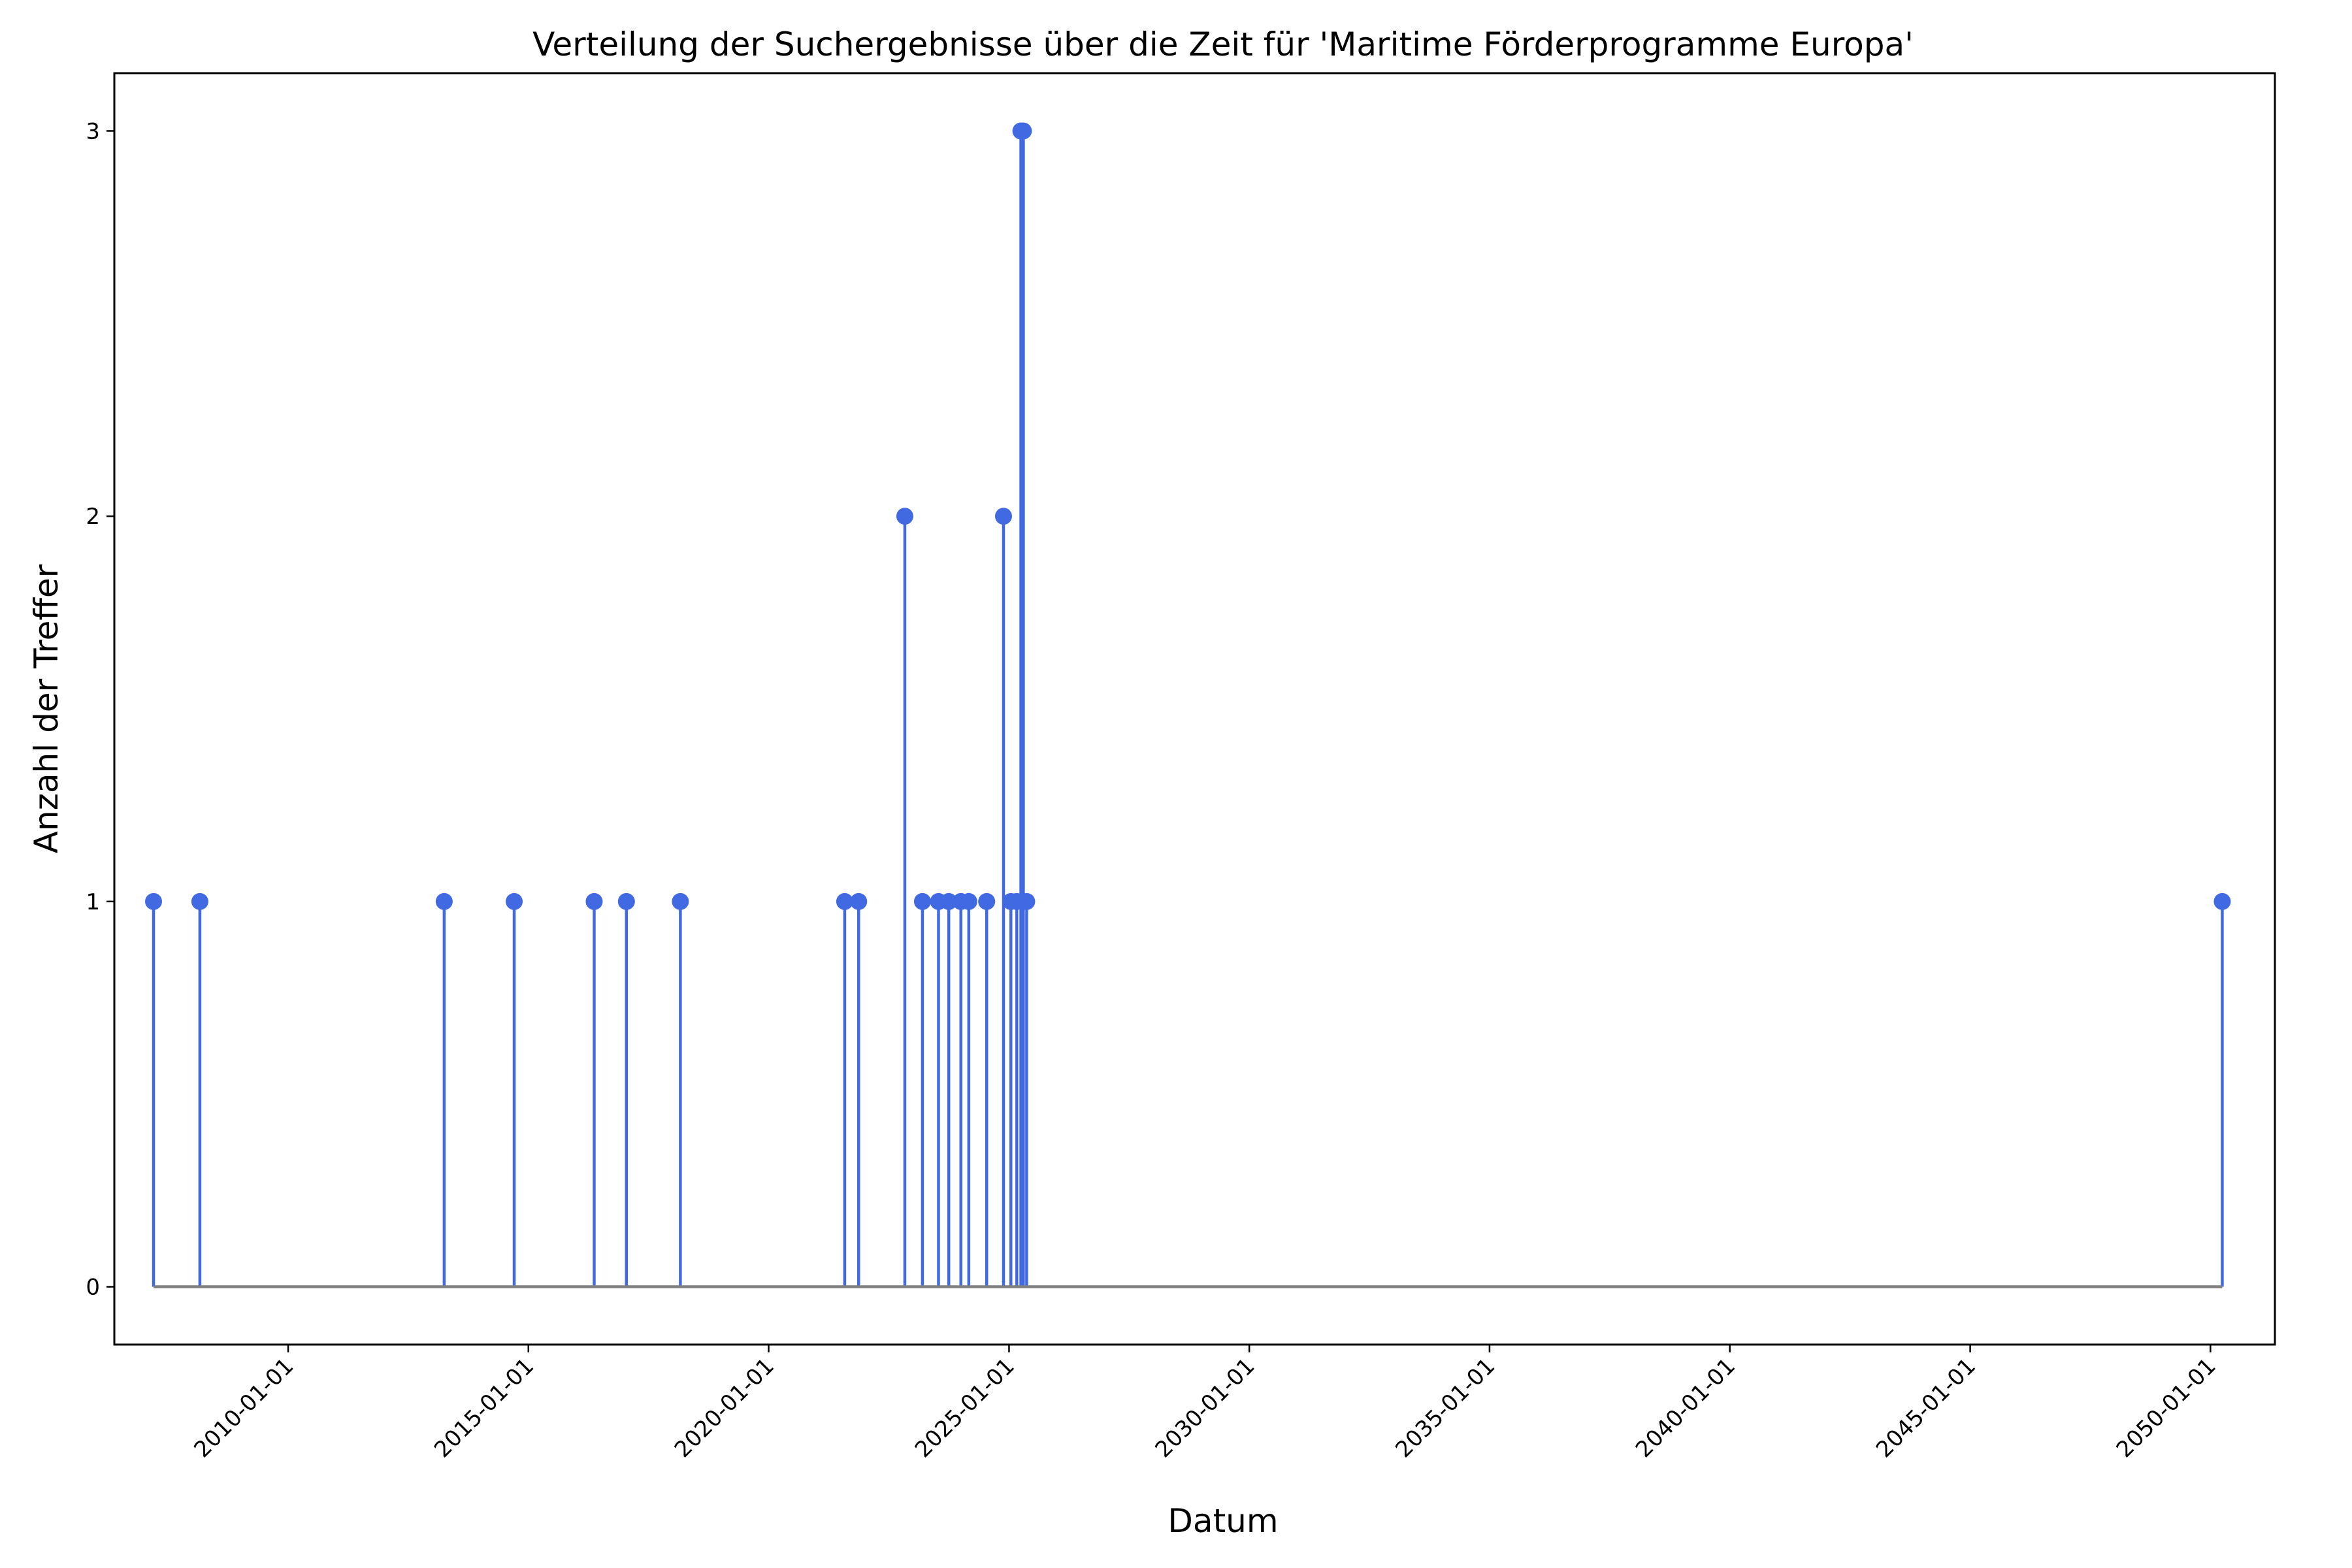  I want to click on y-tick-label: 1, so click(93, 902).